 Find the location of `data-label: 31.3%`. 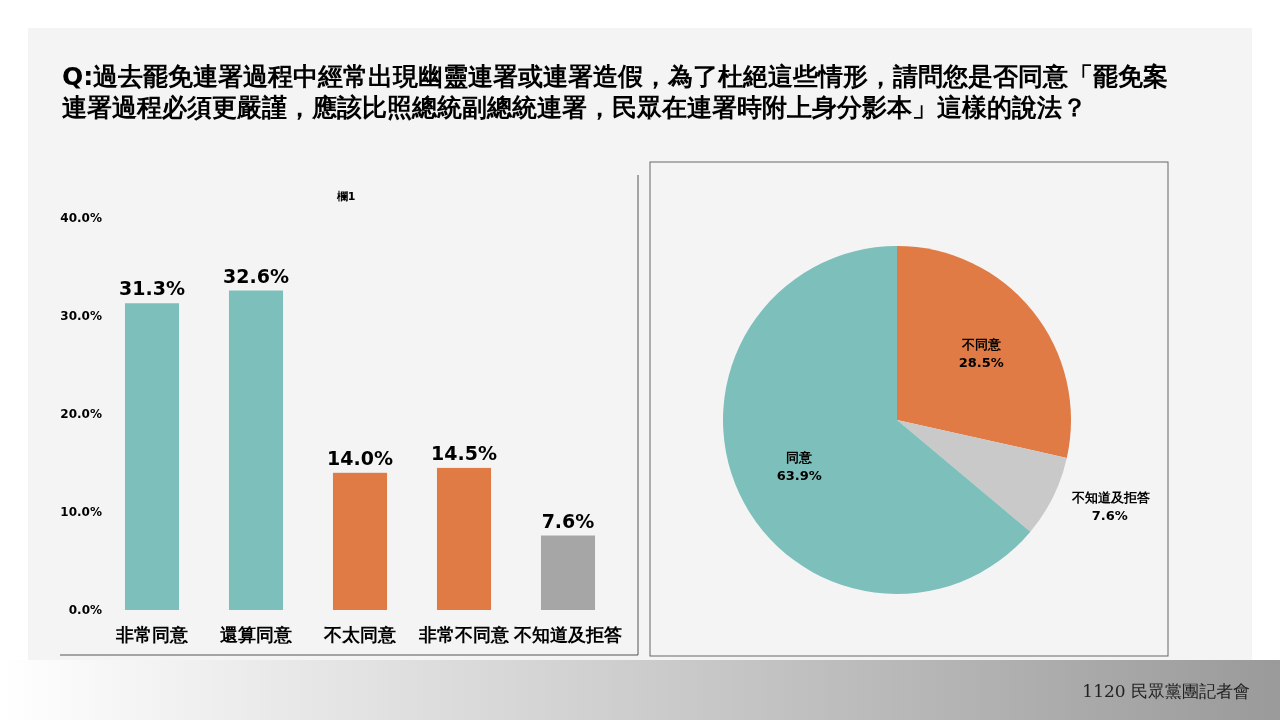

data-label: 31.3% is located at coordinates (152, 288).